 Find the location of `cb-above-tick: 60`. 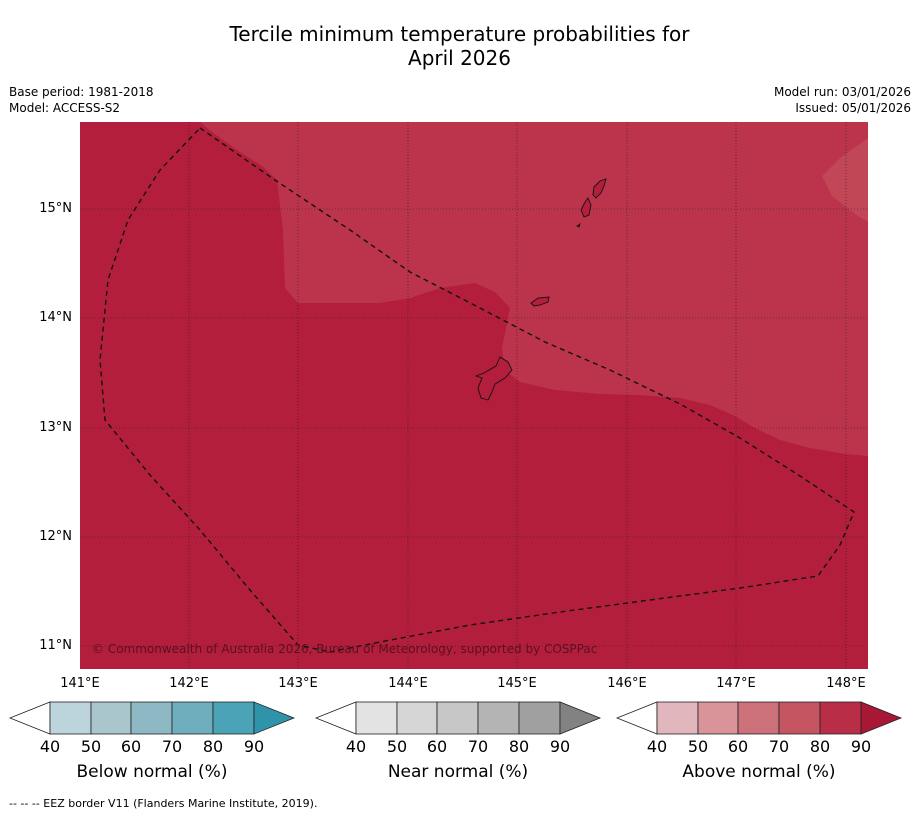

cb-above-tick: 60 is located at coordinates (738, 746).